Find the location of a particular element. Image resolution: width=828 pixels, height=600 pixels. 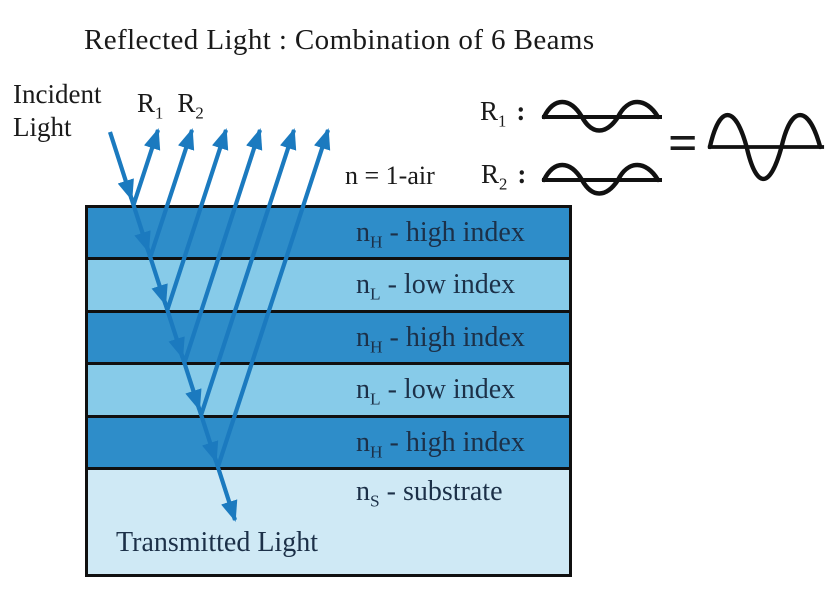

layer-label: nS - substrate is located at coordinates (429, 493).